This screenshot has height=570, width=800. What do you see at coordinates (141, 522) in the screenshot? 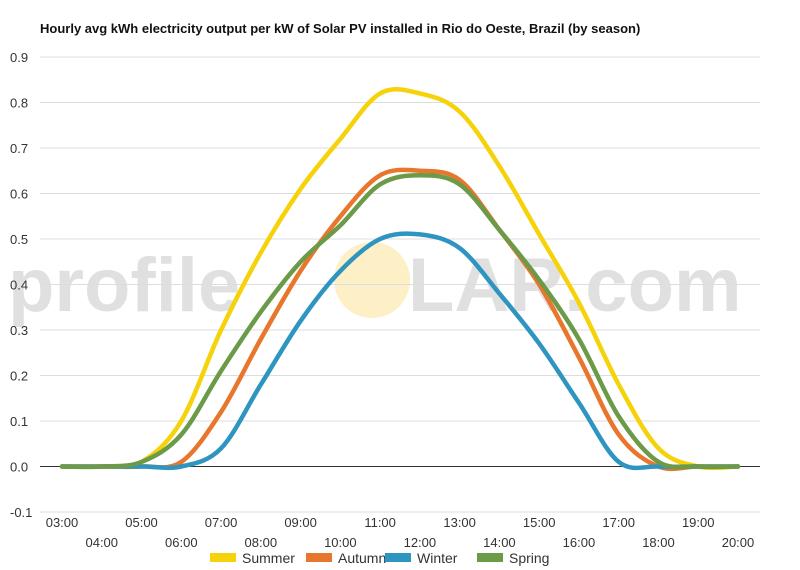
I see `x-tick-label: 05:00` at bounding box center [141, 522].